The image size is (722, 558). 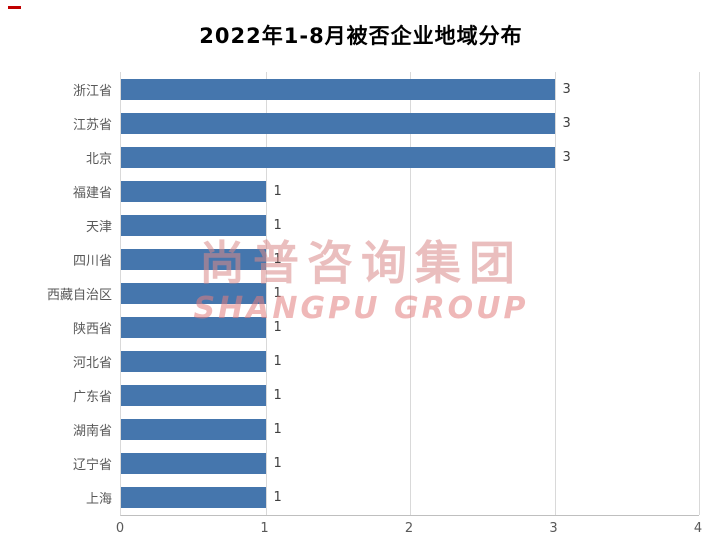 I want to click on corner-mark, so click(x=14, y=7).